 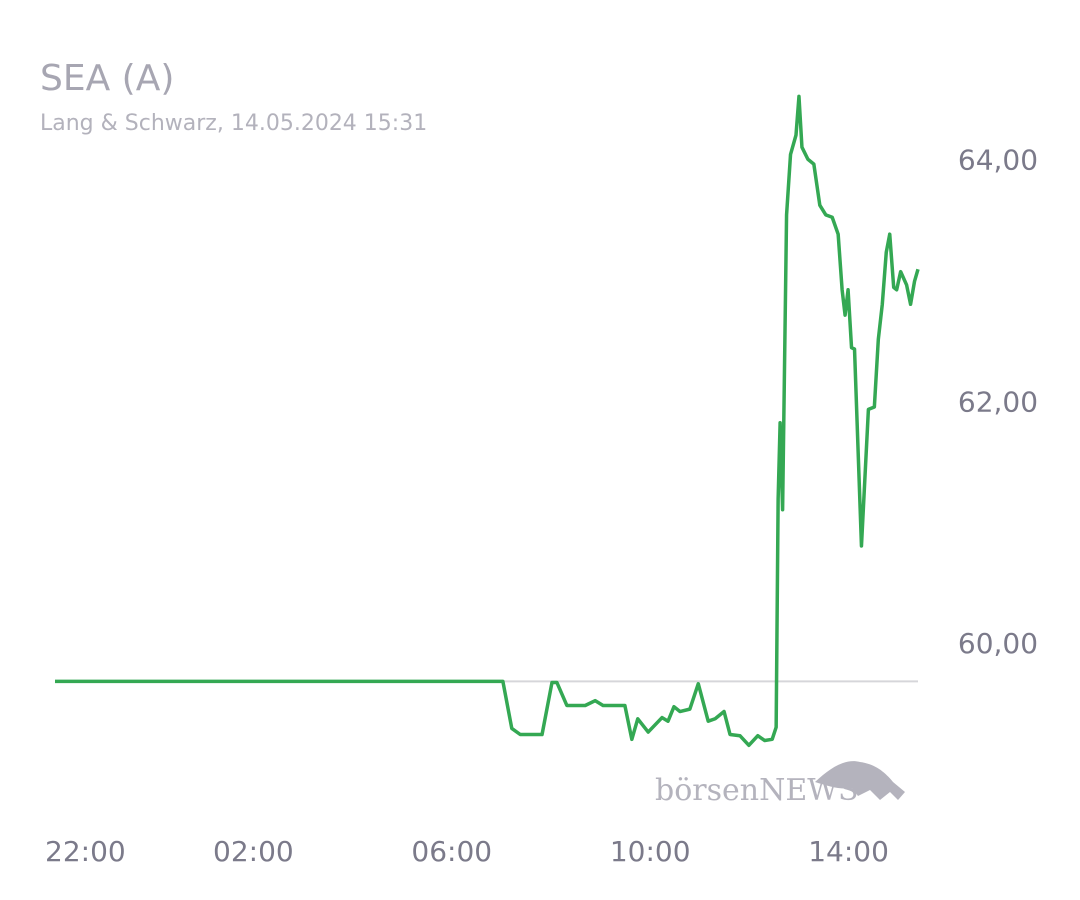 I want to click on x-tick-label: 06:00, so click(x=451, y=851).